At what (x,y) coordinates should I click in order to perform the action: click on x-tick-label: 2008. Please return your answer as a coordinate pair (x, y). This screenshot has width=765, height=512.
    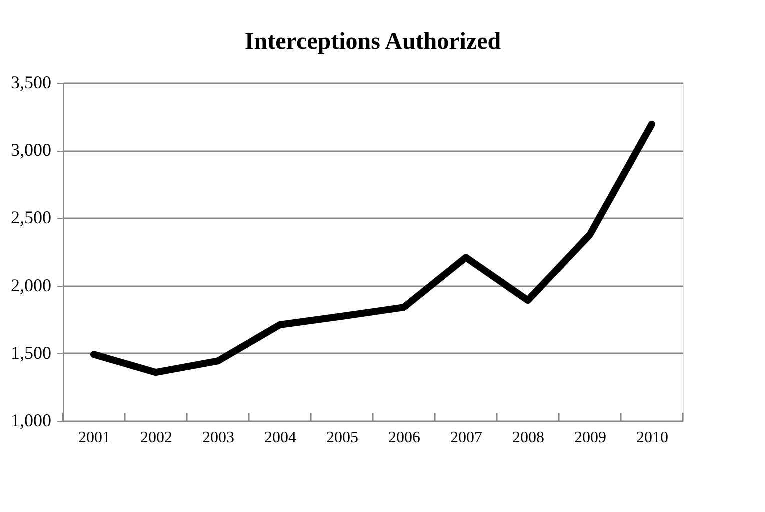
    Looking at the image, I should click on (528, 438).